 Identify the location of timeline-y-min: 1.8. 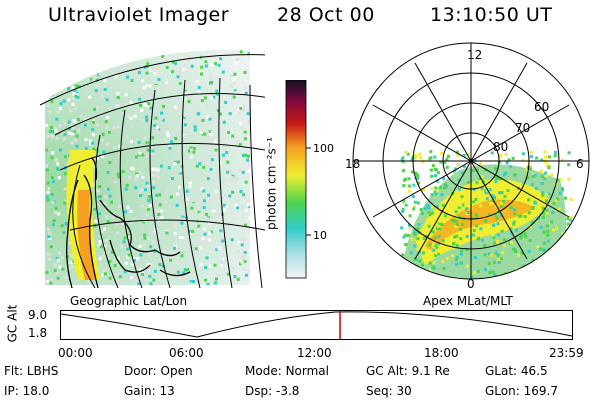
(38, 333).